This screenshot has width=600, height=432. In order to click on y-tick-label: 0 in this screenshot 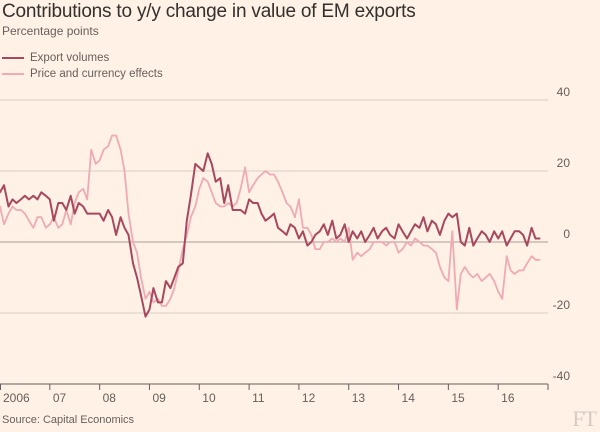, I will do `click(566, 234)`.